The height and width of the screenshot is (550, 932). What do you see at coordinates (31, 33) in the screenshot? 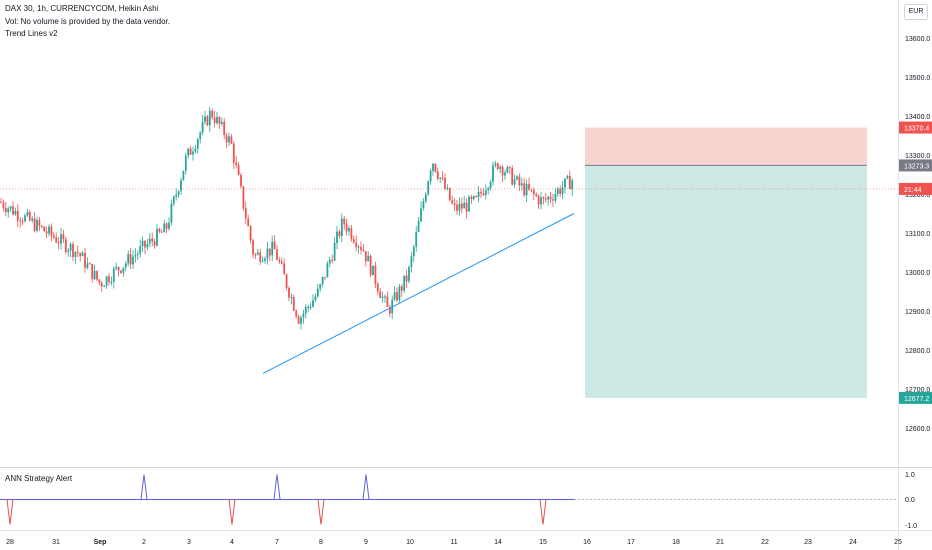
I see `indicator-trend-lines: Trend Lines v2` at bounding box center [31, 33].